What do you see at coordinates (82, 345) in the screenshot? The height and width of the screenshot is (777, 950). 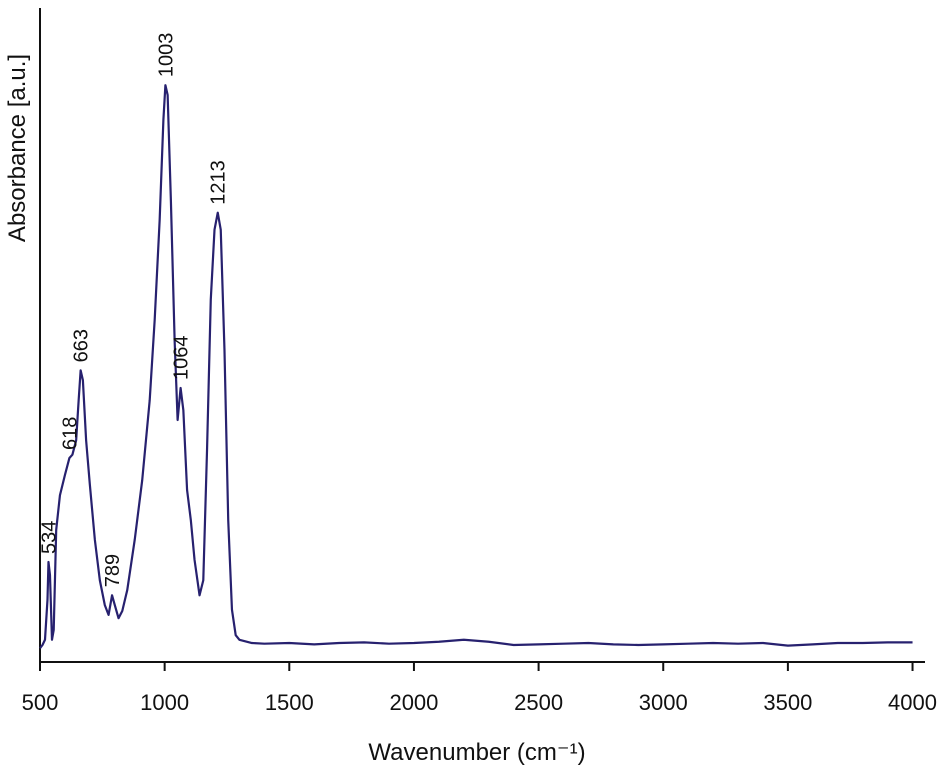 I see `peak-label: 663` at bounding box center [82, 345].